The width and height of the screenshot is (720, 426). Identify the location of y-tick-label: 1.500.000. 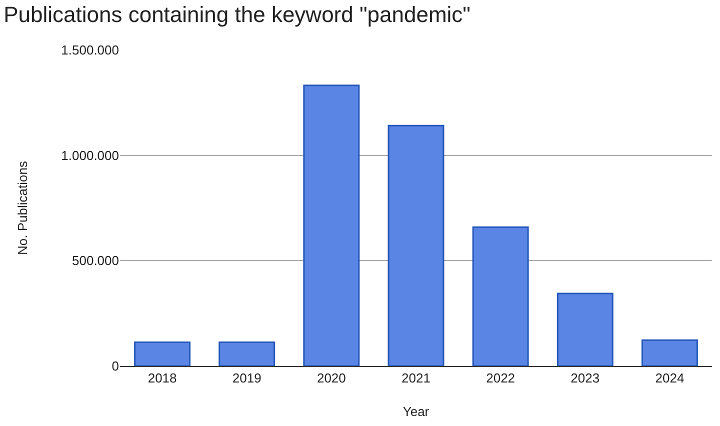
(90, 50).